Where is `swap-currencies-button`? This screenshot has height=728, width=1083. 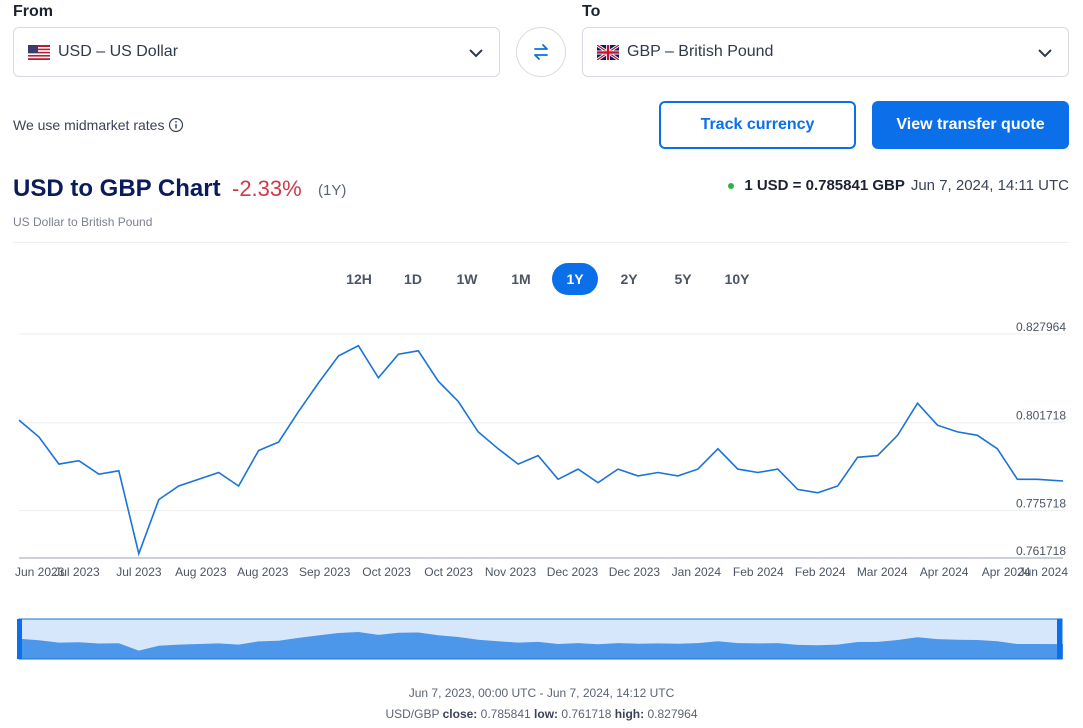 swap-currencies-button is located at coordinates (541, 52).